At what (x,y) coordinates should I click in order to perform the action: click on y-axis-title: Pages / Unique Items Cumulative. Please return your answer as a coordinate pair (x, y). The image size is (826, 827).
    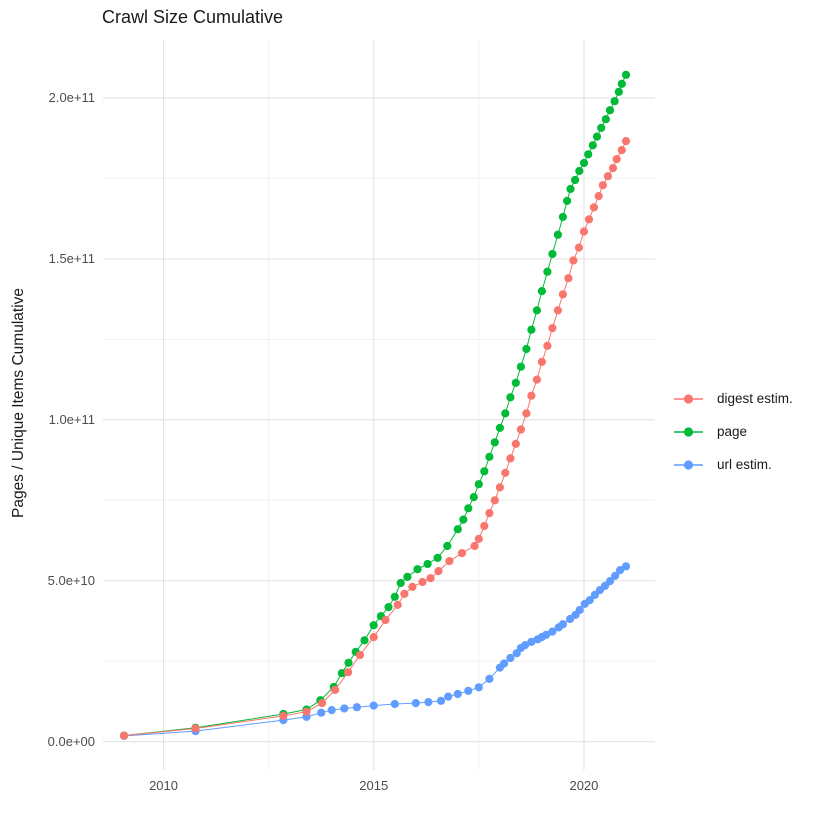
    Looking at the image, I should click on (19, 403).